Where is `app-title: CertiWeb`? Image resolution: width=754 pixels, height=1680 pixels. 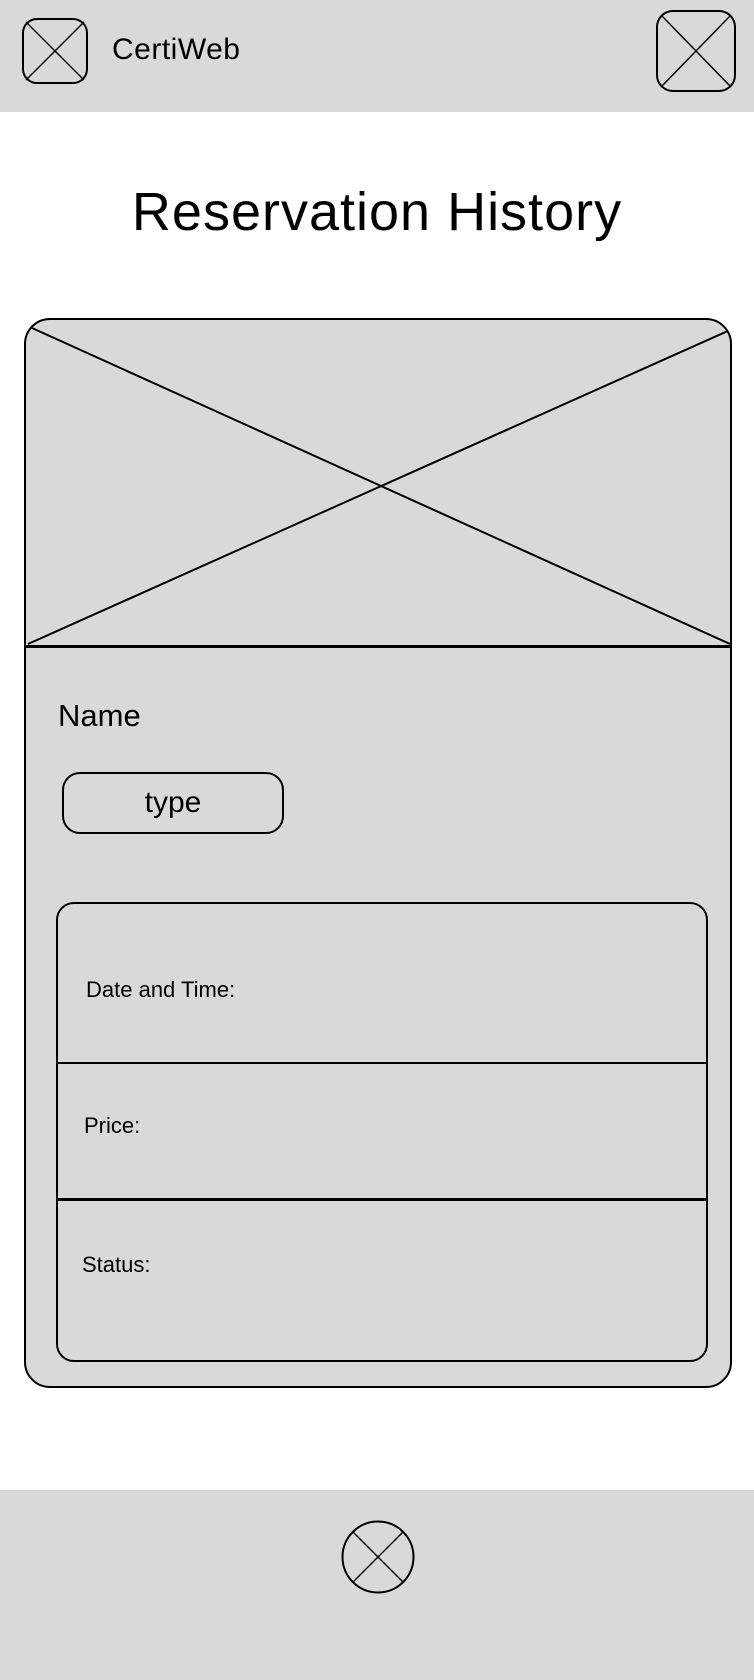
app-title: CertiWeb is located at coordinates (176, 49).